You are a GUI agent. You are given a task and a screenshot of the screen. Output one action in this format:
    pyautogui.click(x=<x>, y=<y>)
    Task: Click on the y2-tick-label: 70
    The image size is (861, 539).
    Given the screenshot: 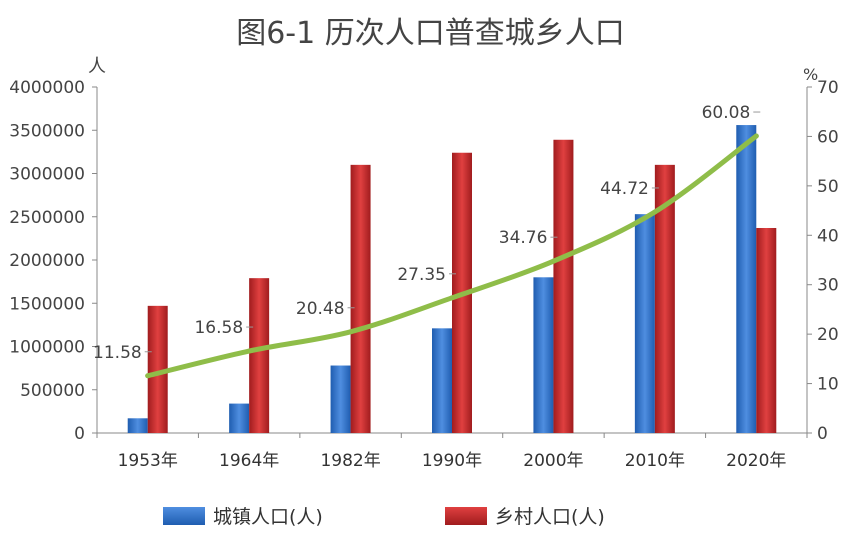 What is the action you would take?
    pyautogui.click(x=828, y=88)
    